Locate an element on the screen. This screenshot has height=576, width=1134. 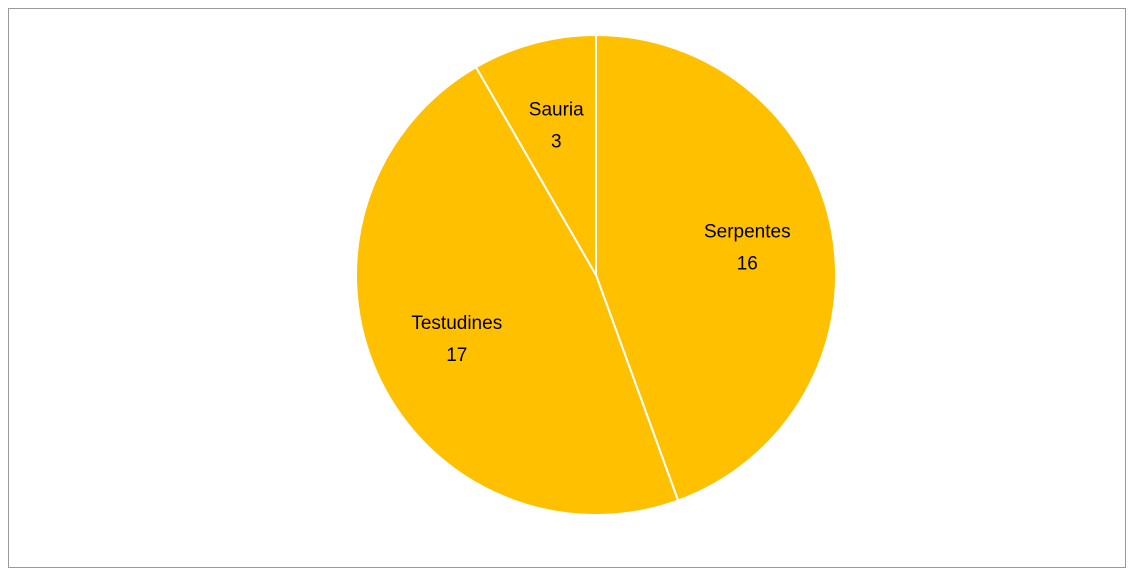
slice-value: 17 is located at coordinates (456, 355).